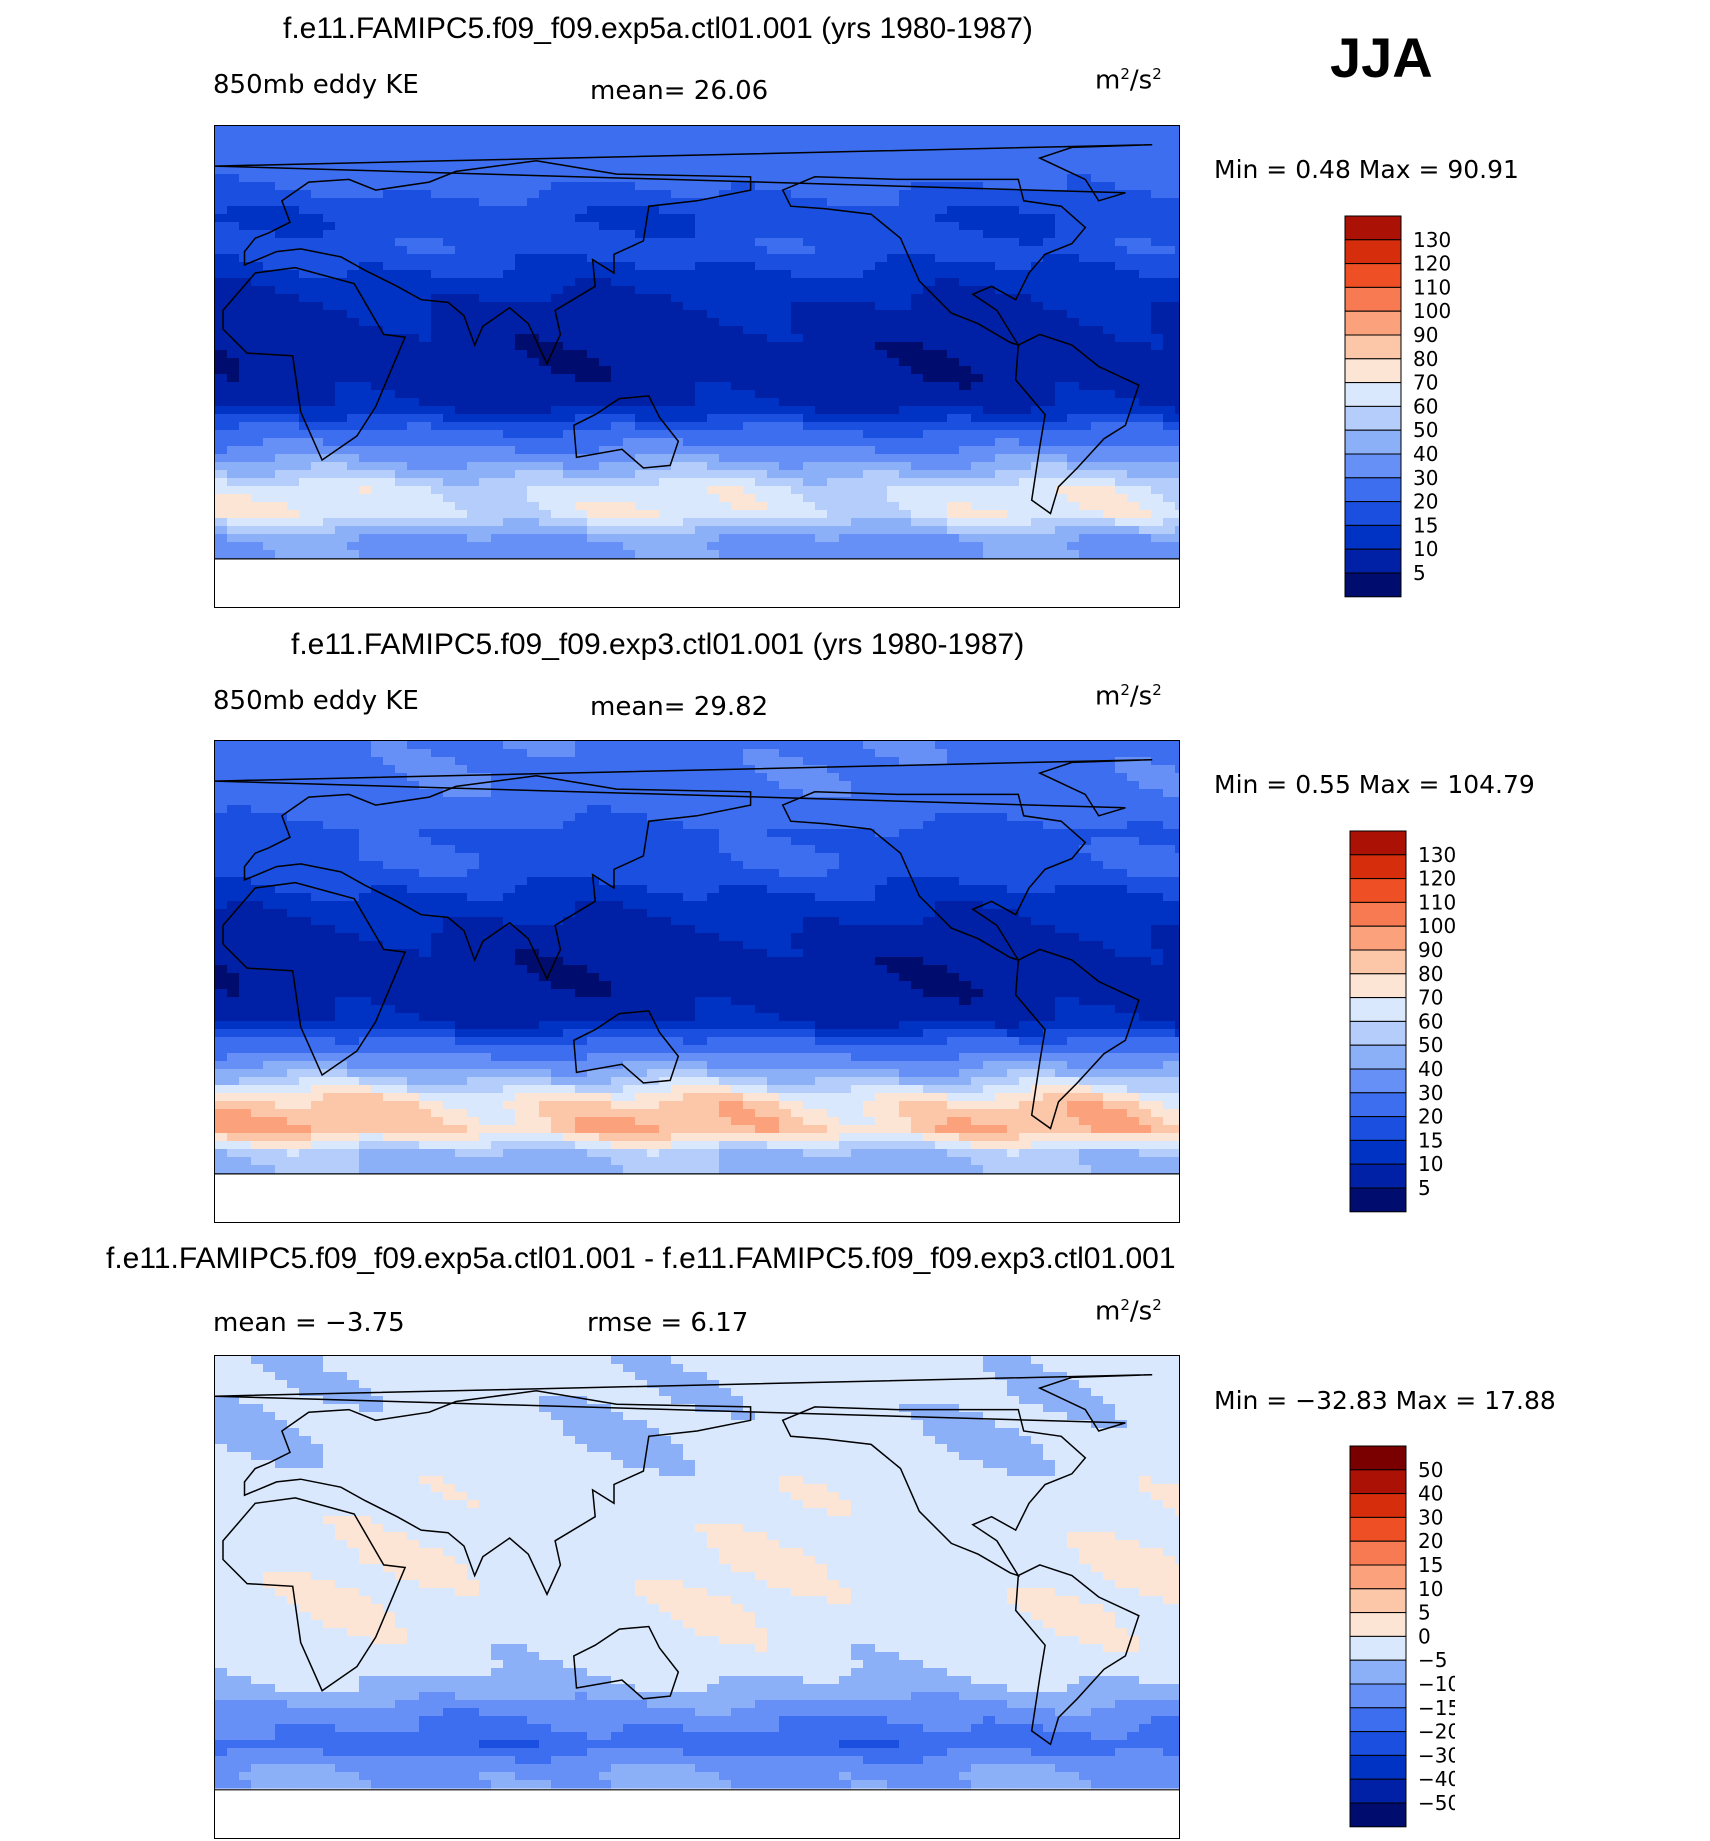 Image resolution: width=1710 pixels, height=1841 pixels. What do you see at coordinates (1373, 418) in the screenshot?
I see `colorbar-1-swatch` at bounding box center [1373, 418].